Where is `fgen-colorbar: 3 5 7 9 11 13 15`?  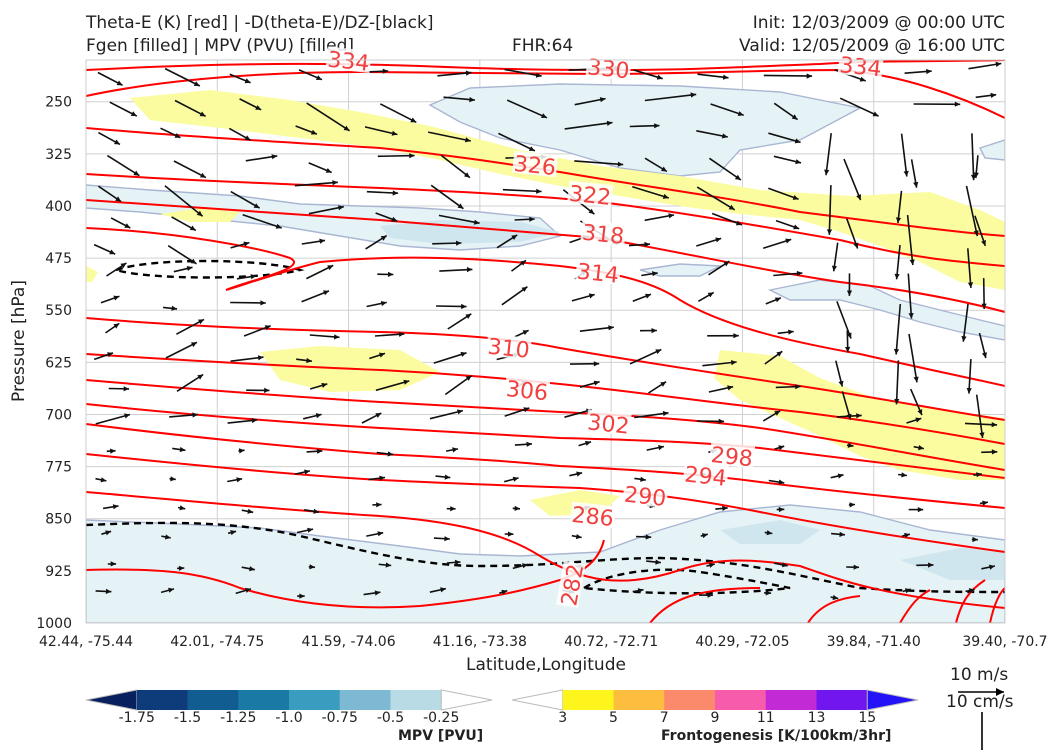 fgen-colorbar: 3 5 7 9 11 13 15 is located at coordinates (715, 707).